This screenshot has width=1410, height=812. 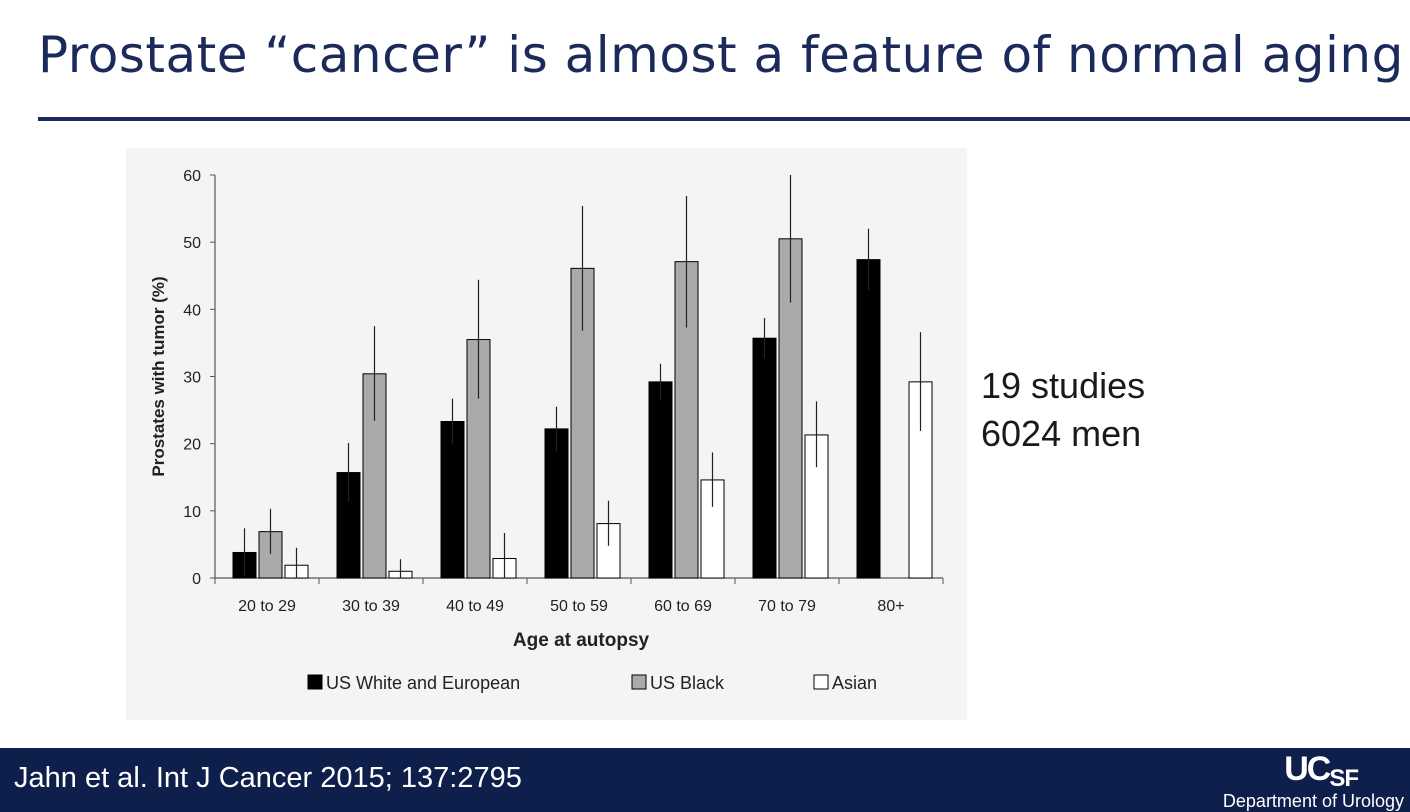 What do you see at coordinates (683, 606) in the screenshot?
I see `x-tick-label: 60 to 69` at bounding box center [683, 606].